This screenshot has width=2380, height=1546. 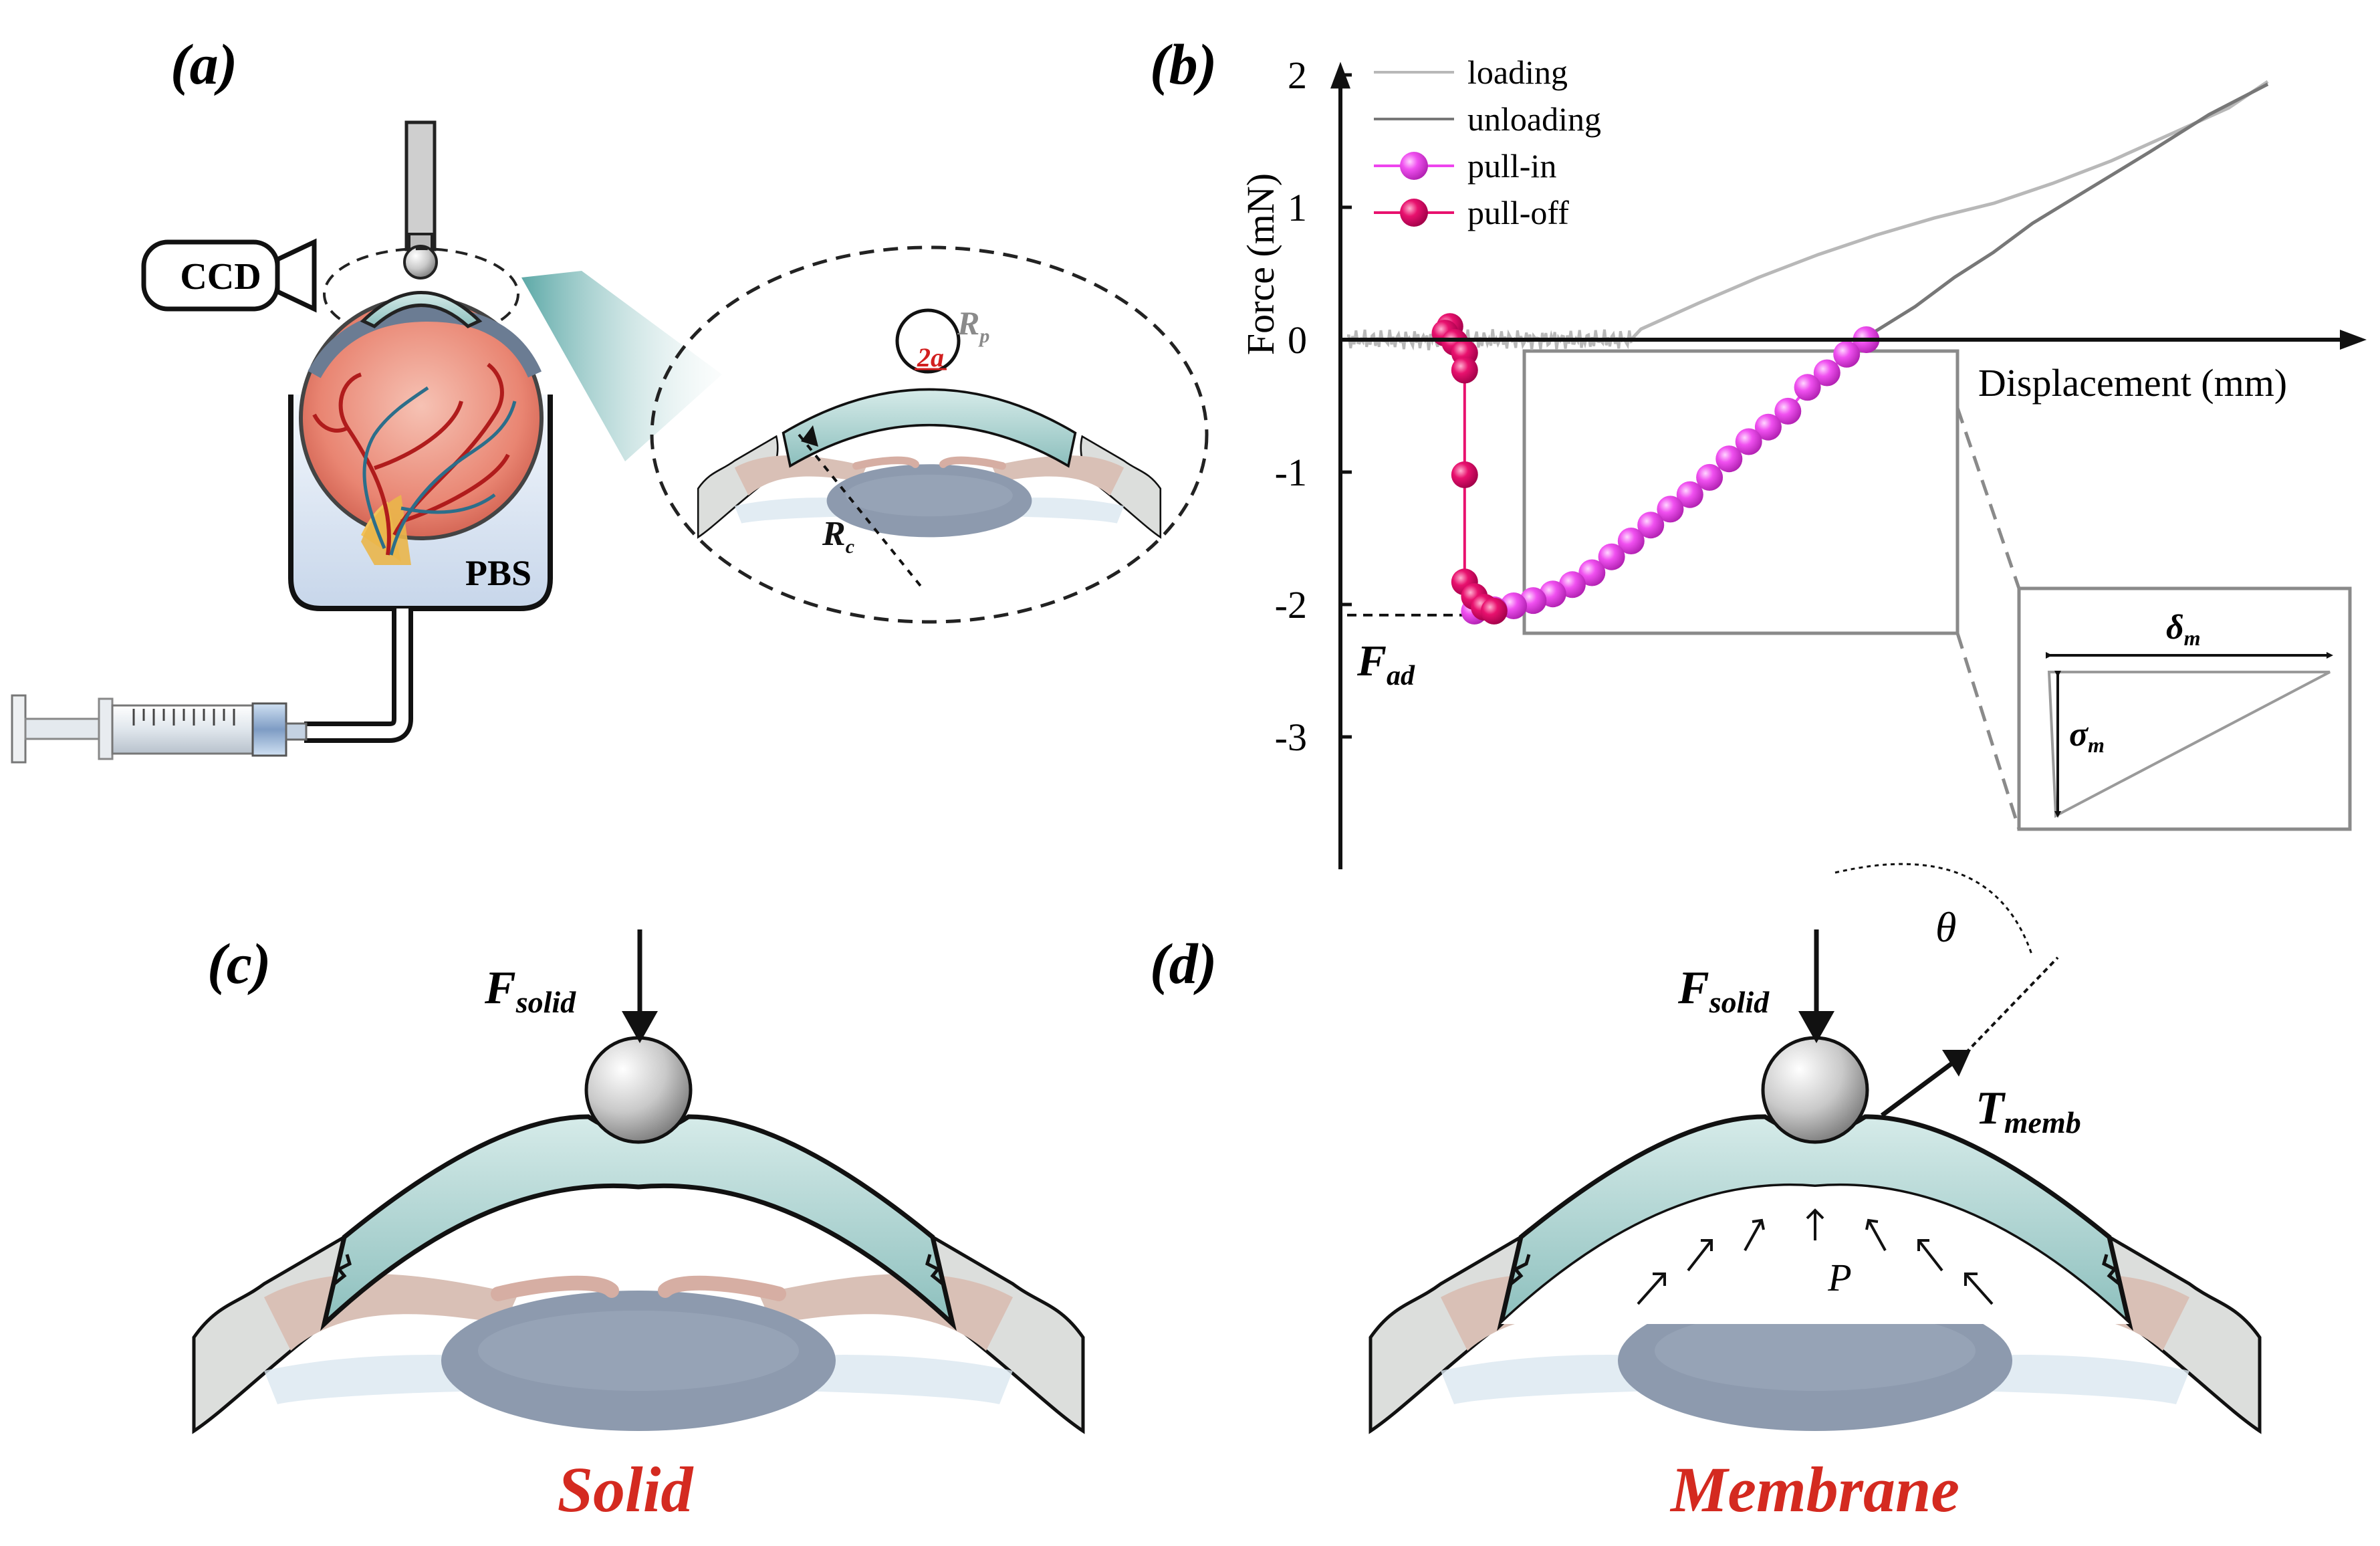 What do you see at coordinates (2087, 736) in the screenshot?
I see `inset-sigma-label: σm` at bounding box center [2087, 736].